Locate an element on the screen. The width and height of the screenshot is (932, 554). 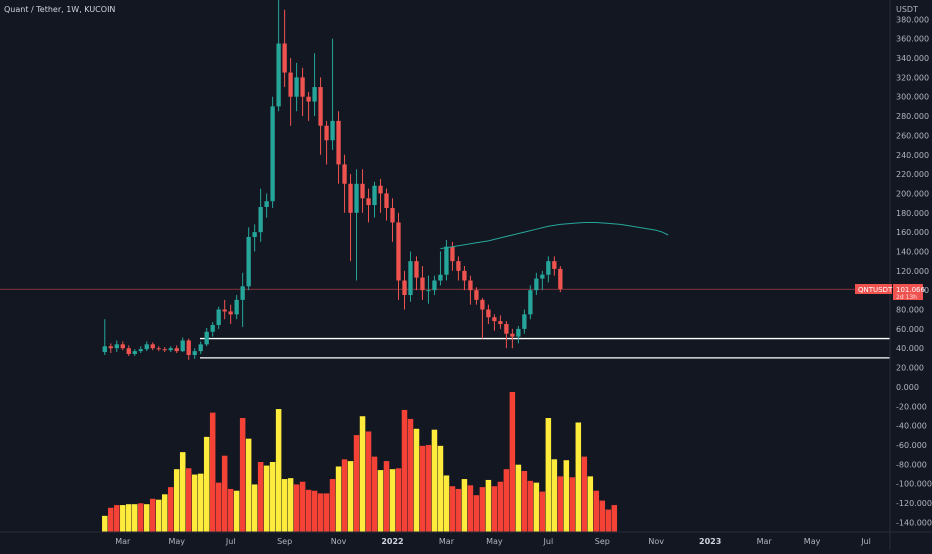
x-tick-label: Mar is located at coordinates (447, 541).